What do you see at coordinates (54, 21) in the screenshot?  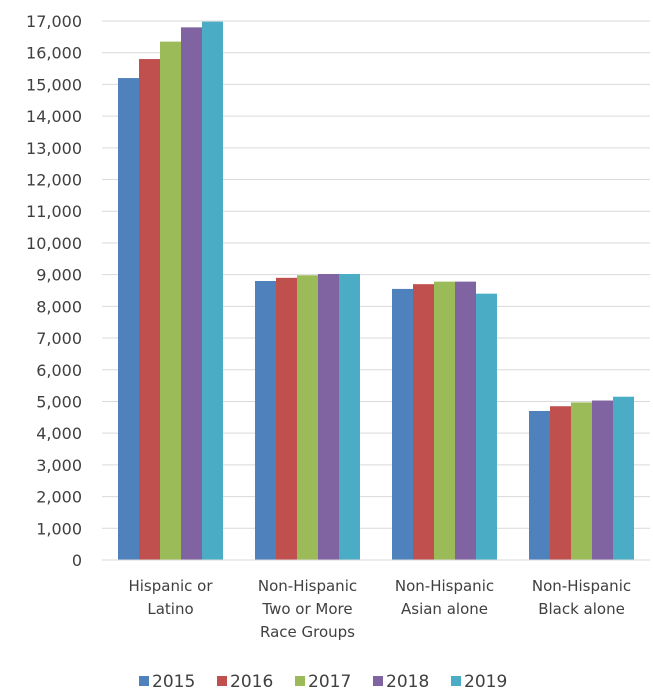 I see `y-tick-label: 17,000` at bounding box center [54, 21].